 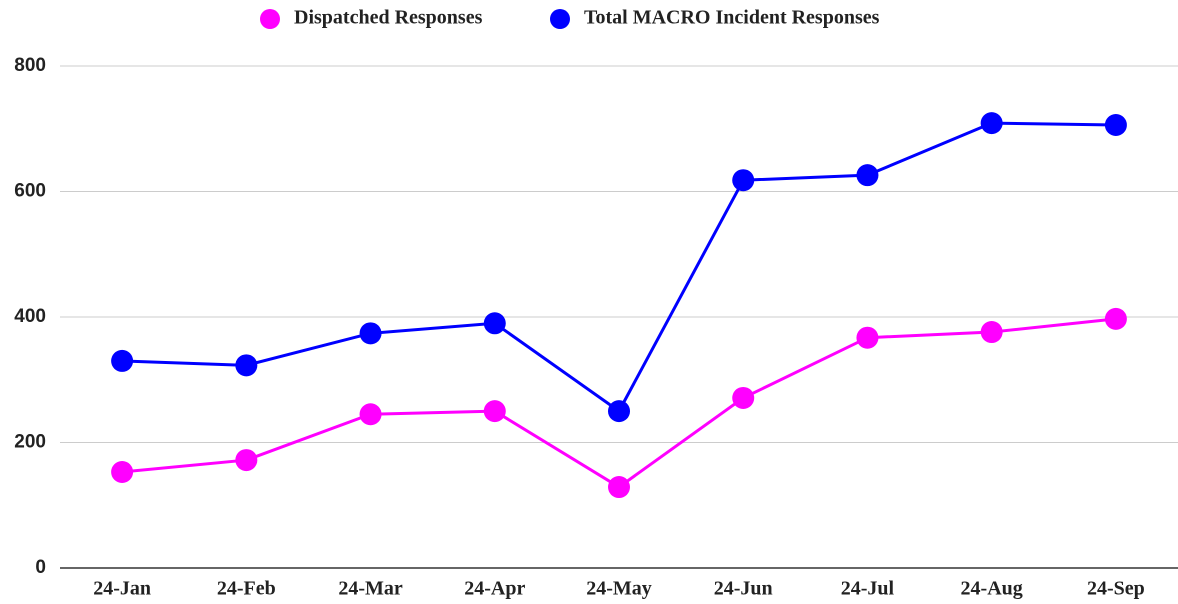 What do you see at coordinates (370, 589) in the screenshot?
I see `x-tick-label: 24-Mar` at bounding box center [370, 589].